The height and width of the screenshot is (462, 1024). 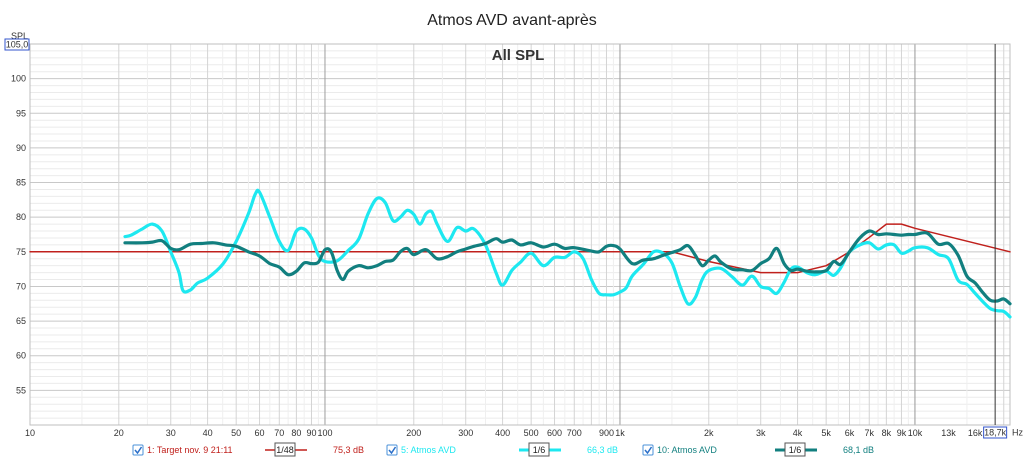 I want to click on y-tick-label: 70, so click(x=21, y=286).